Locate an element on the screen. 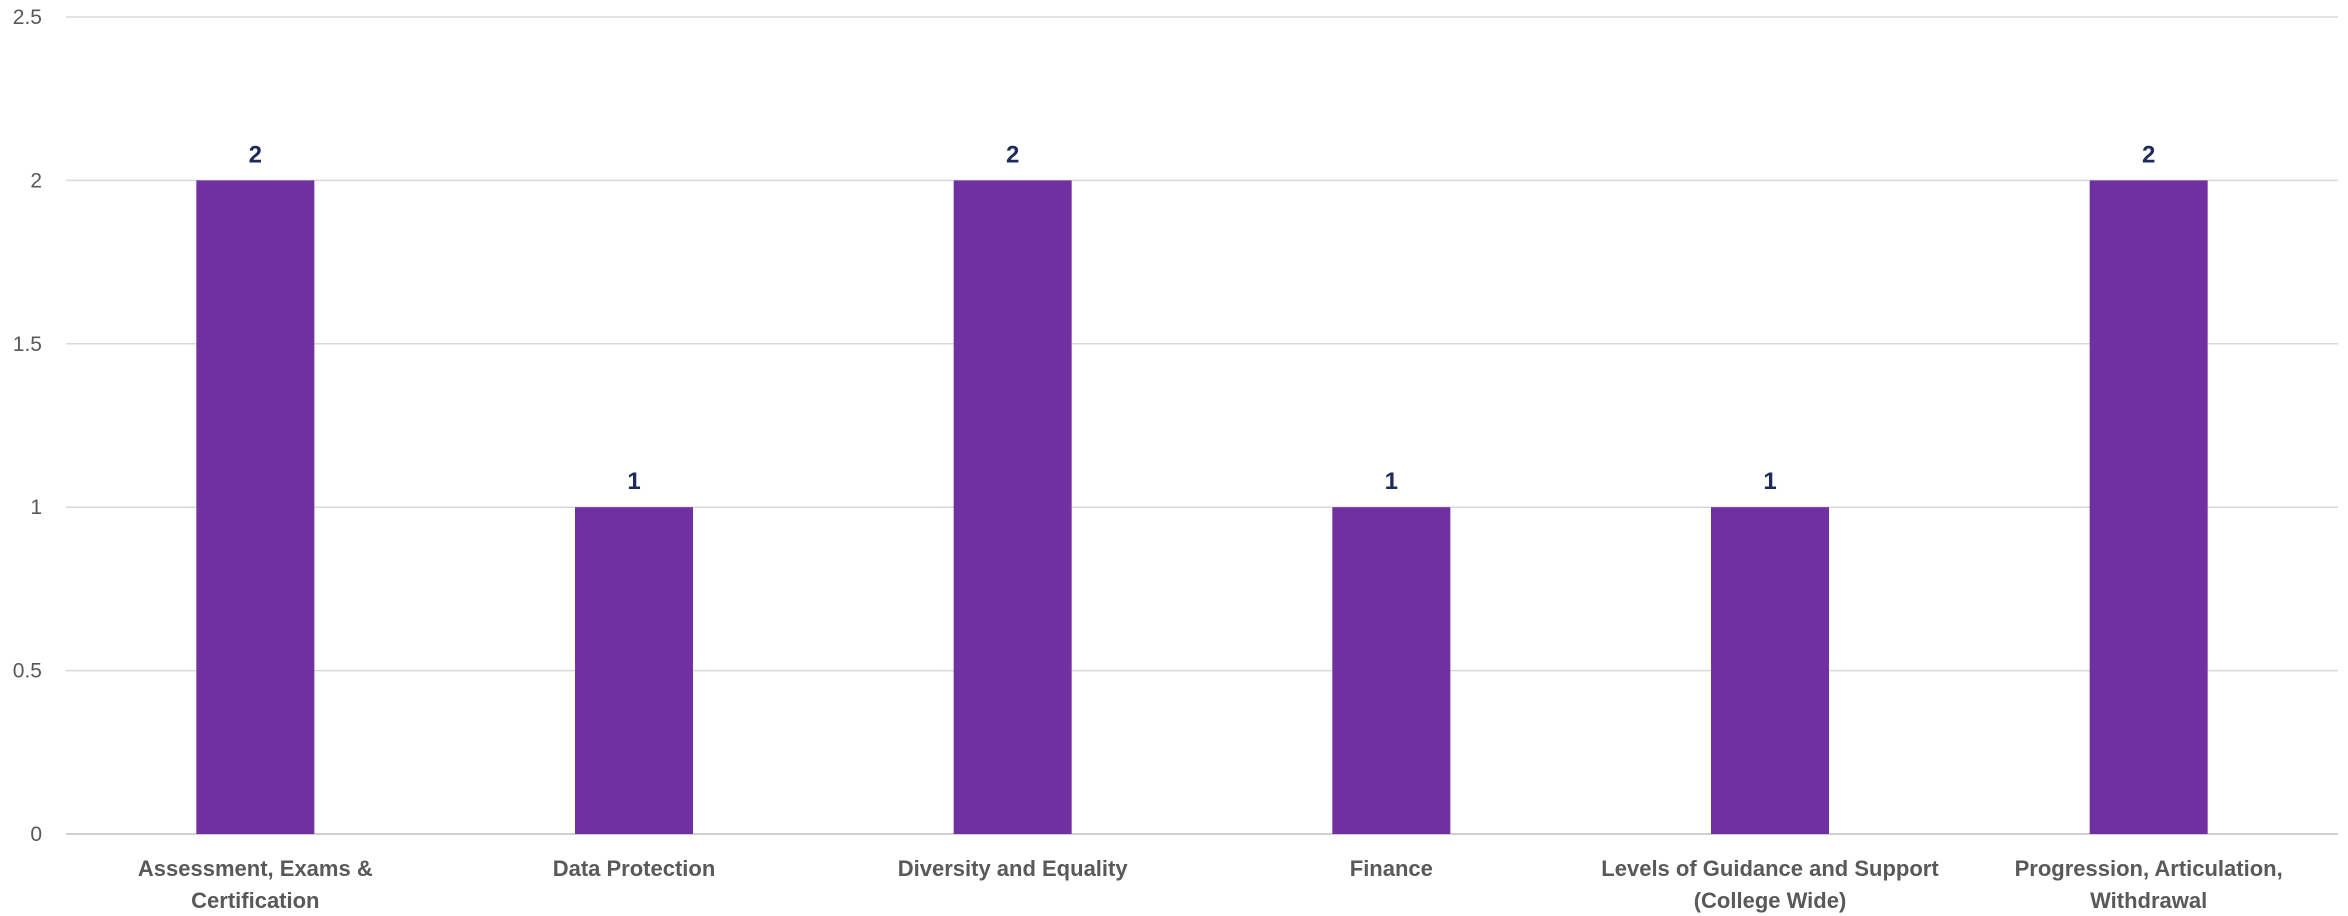 Image resolution: width=2348 pixels, height=916 pixels. x-tick-label: Assessment, Exams & Certification is located at coordinates (255, 884).